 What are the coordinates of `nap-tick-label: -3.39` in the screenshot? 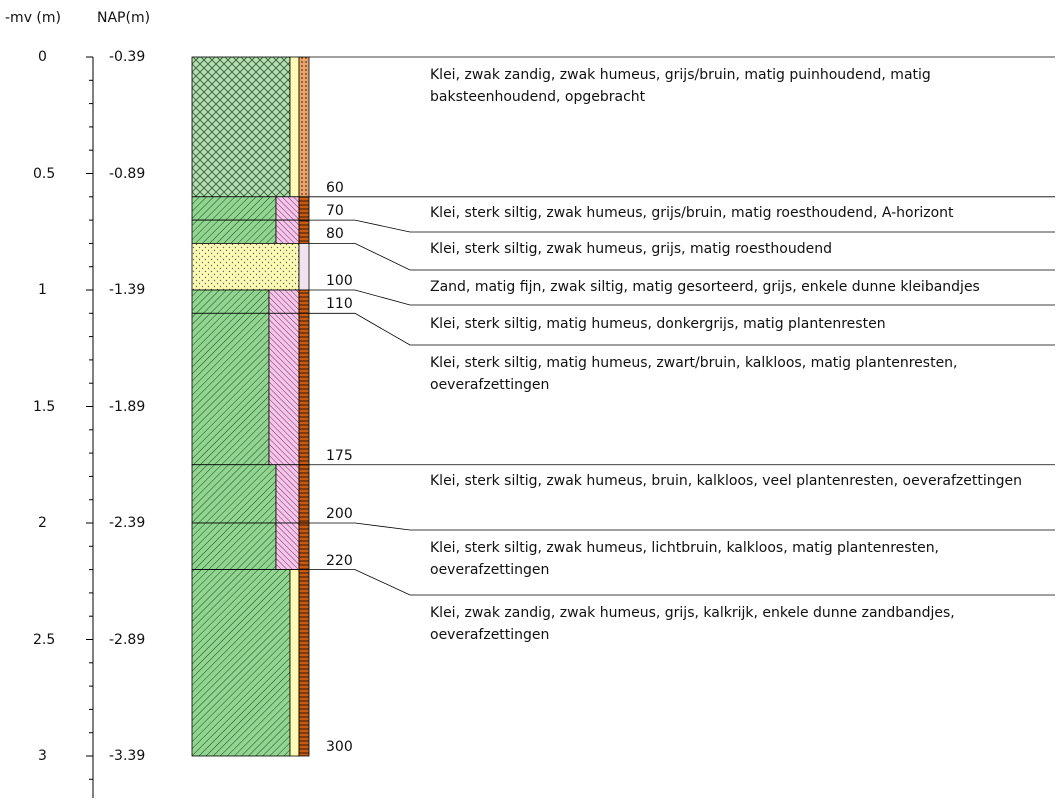 It's located at (127, 756).